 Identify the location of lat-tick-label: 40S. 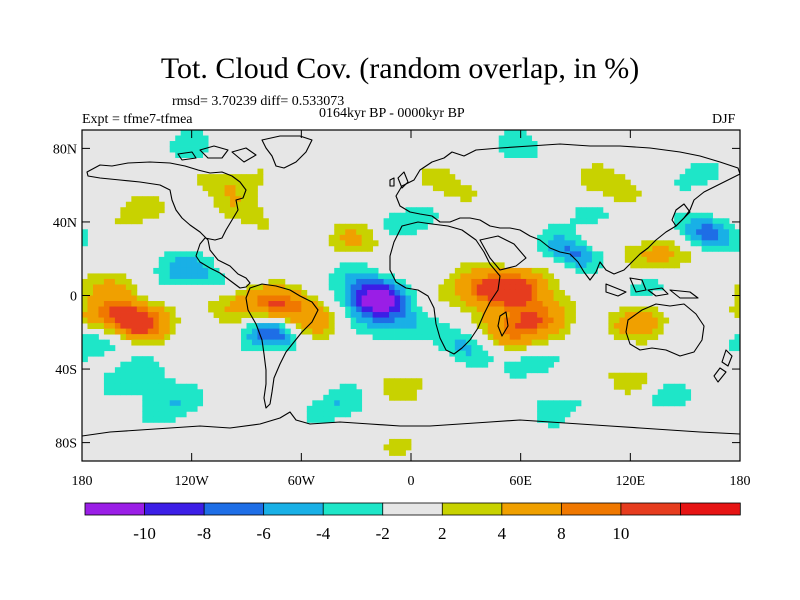
(66, 370).